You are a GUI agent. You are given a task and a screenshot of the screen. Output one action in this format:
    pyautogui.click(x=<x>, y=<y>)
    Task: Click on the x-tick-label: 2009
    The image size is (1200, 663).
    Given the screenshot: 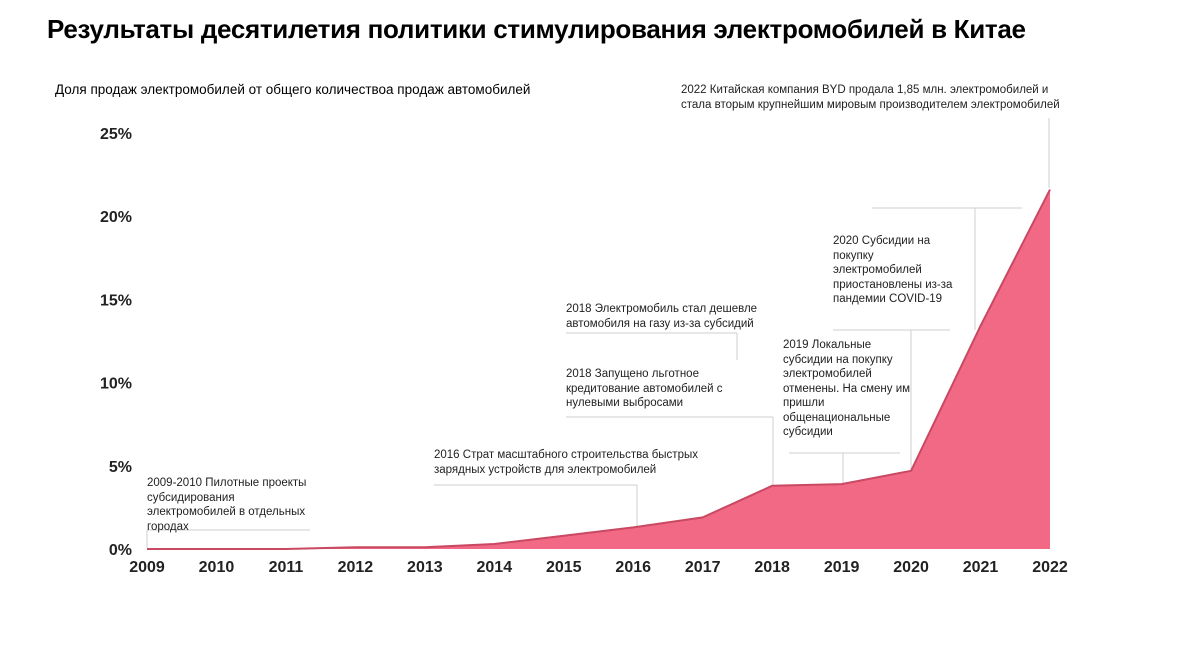 What is the action you would take?
    pyautogui.click(x=147, y=567)
    